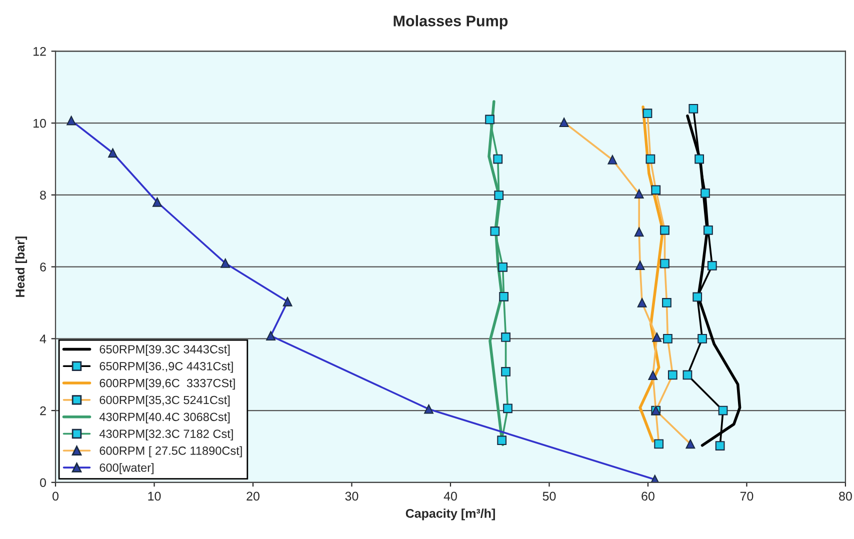  Describe the element at coordinates (549, 496) in the screenshot. I see `x-tick-label: 50` at that location.